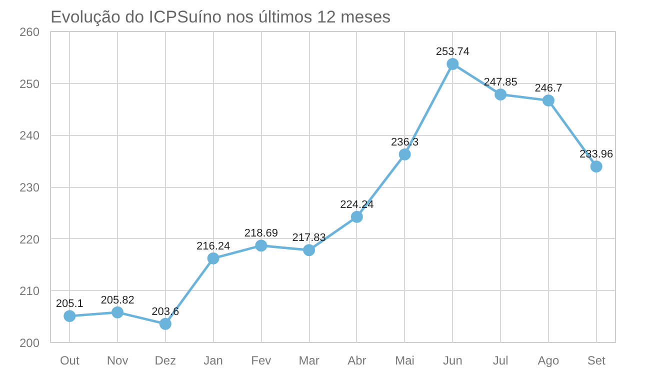 The image size is (653, 378). I want to click on data-label: 253.74, so click(453, 52).